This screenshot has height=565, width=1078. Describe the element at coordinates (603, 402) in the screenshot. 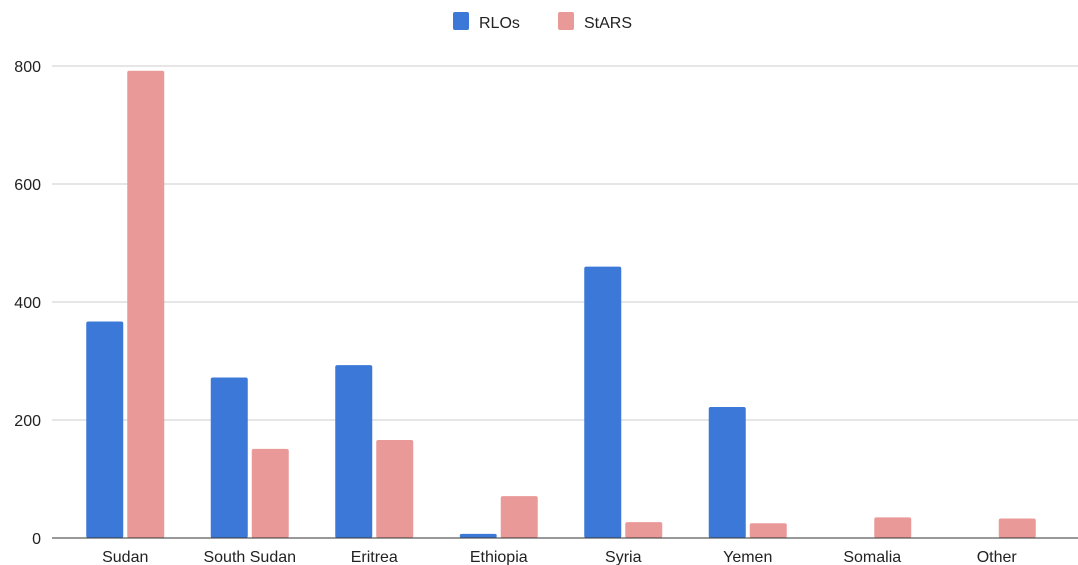

I see `bar-rlos-syria` at that location.